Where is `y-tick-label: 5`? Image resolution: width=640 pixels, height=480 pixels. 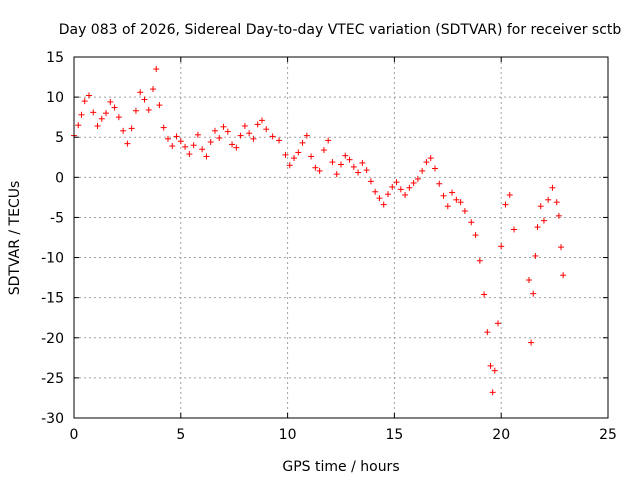 y-tick-label: 5 is located at coordinates (59, 138).